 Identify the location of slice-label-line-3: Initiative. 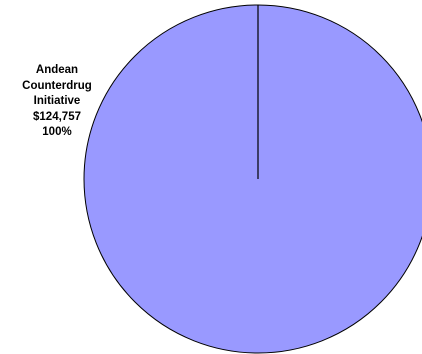
(57, 101).